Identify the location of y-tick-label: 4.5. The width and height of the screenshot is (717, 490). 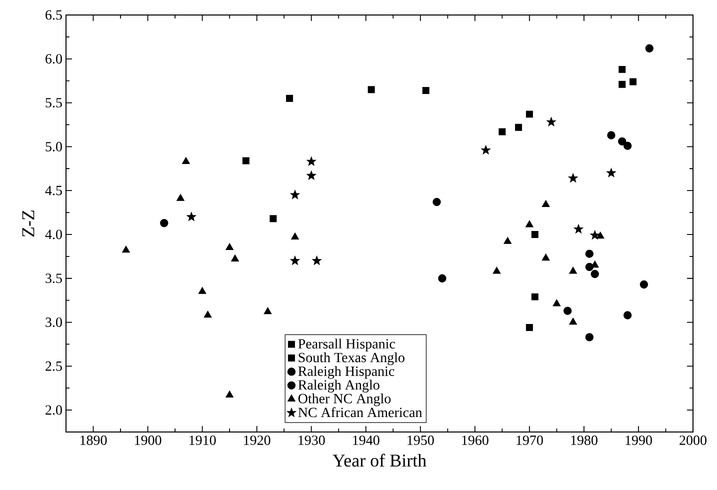
(53, 191).